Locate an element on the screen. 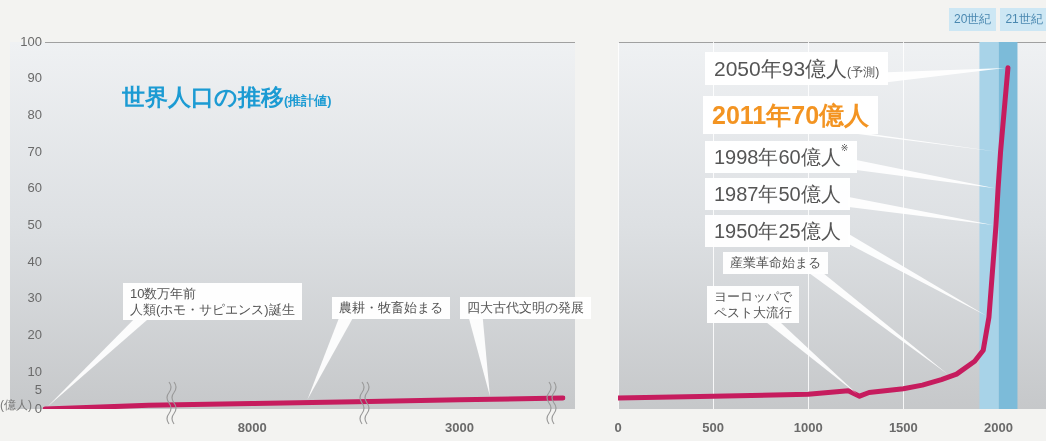 The image size is (1046, 441). y-tick-label: 100 is located at coordinates (31, 41).